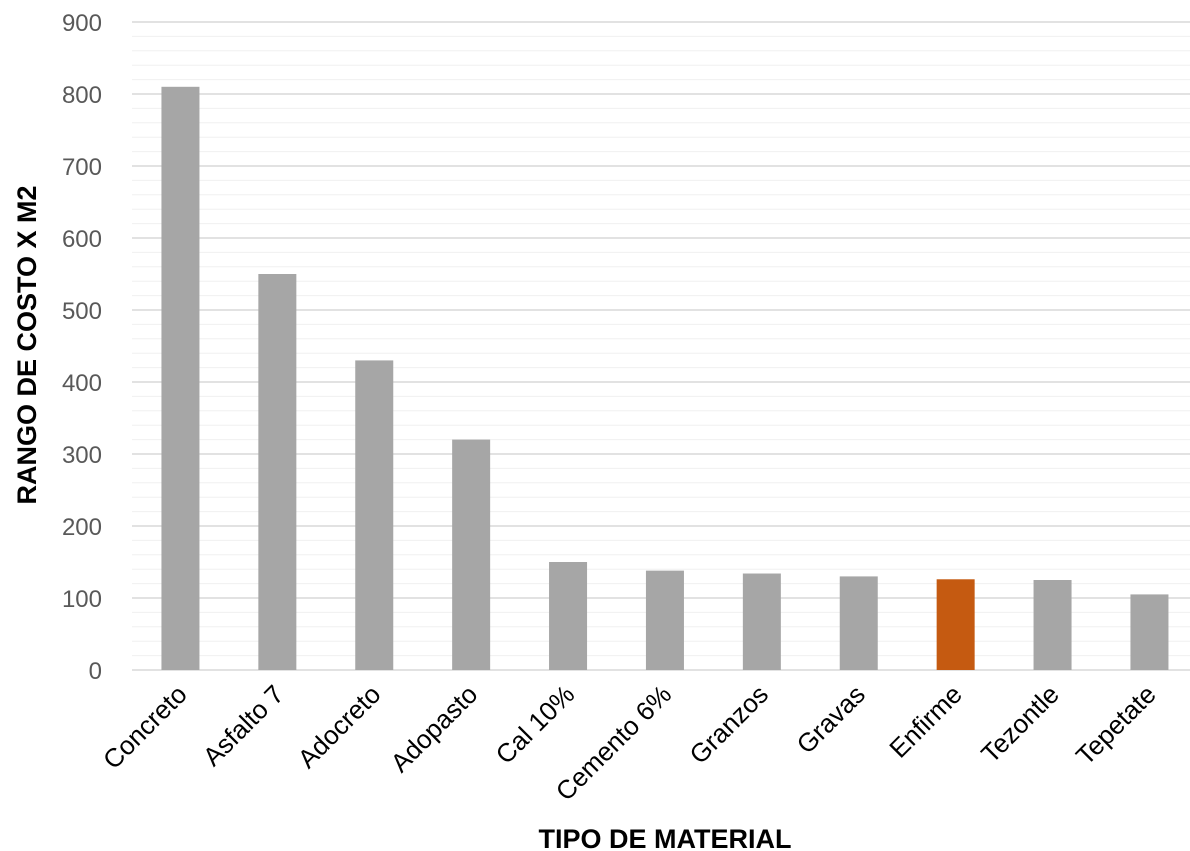  I want to click on x-tick-label-cal-10: Cal 10%, so click(535, 724).